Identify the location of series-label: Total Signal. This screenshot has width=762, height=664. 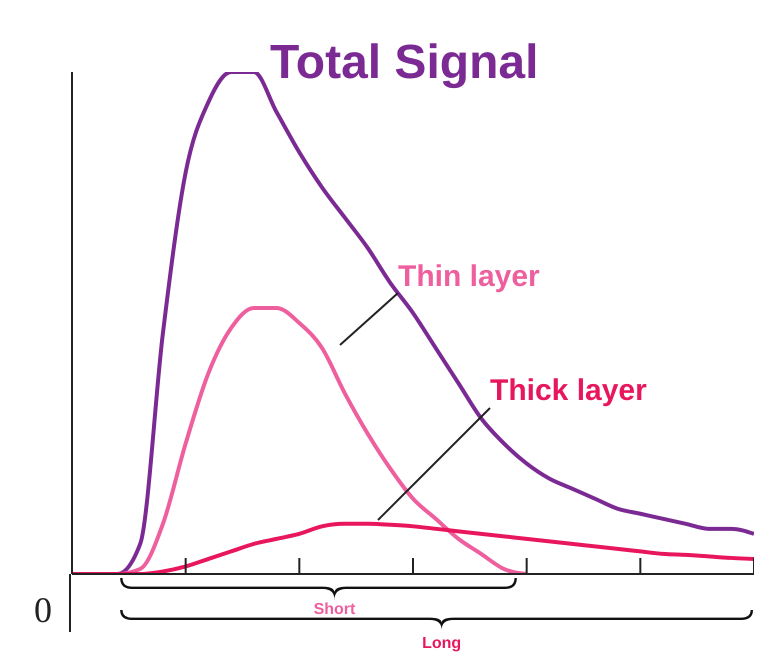
(404, 62).